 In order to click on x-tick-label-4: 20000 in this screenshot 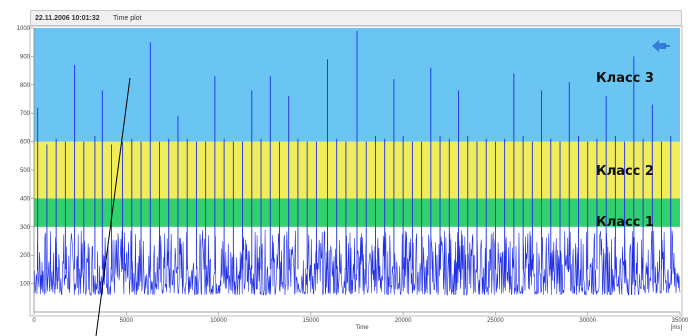, I will do `click(403, 321)`.